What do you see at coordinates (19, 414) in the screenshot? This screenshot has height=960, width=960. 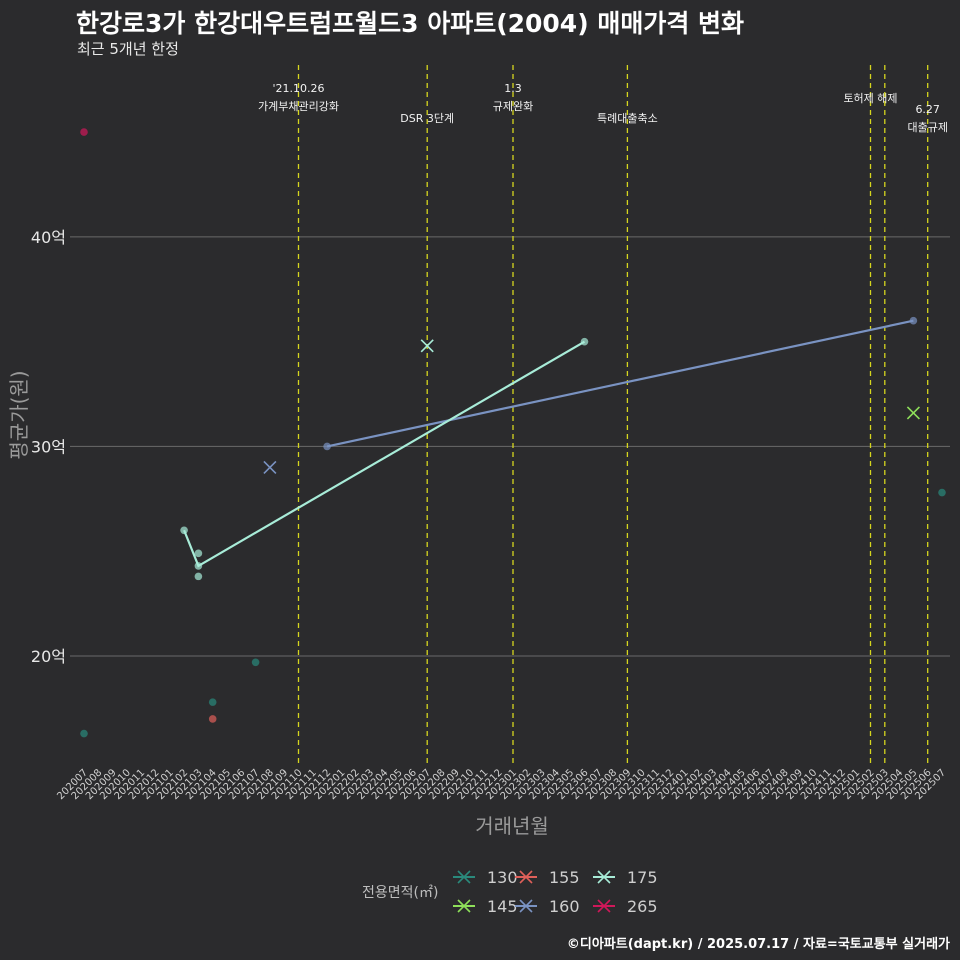 I see `y-axis-title: 평균가(원)` at bounding box center [19, 414].